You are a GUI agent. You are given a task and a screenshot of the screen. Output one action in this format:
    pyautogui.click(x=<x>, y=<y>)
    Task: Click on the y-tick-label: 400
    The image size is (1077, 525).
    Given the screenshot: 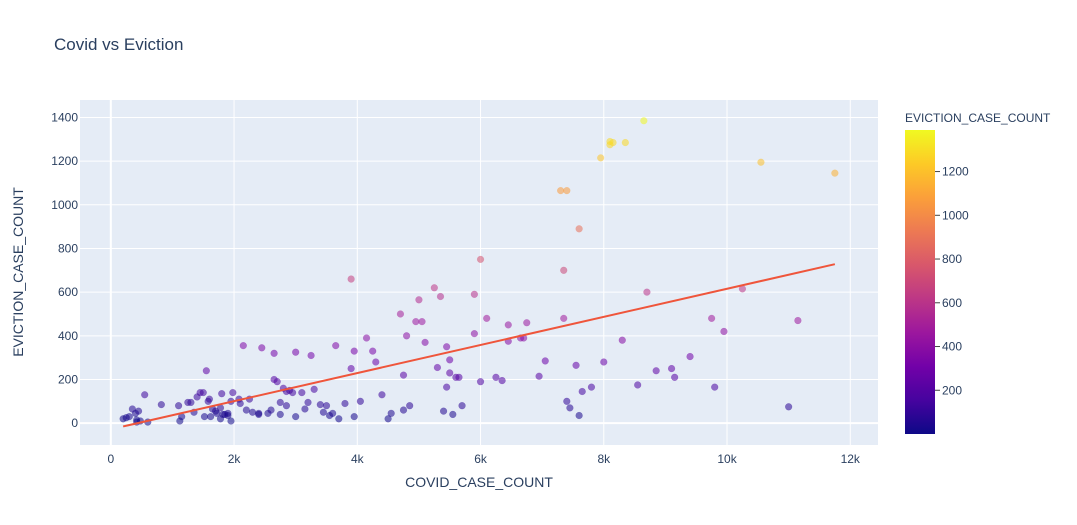 What is the action you would take?
    pyautogui.click(x=68, y=336)
    